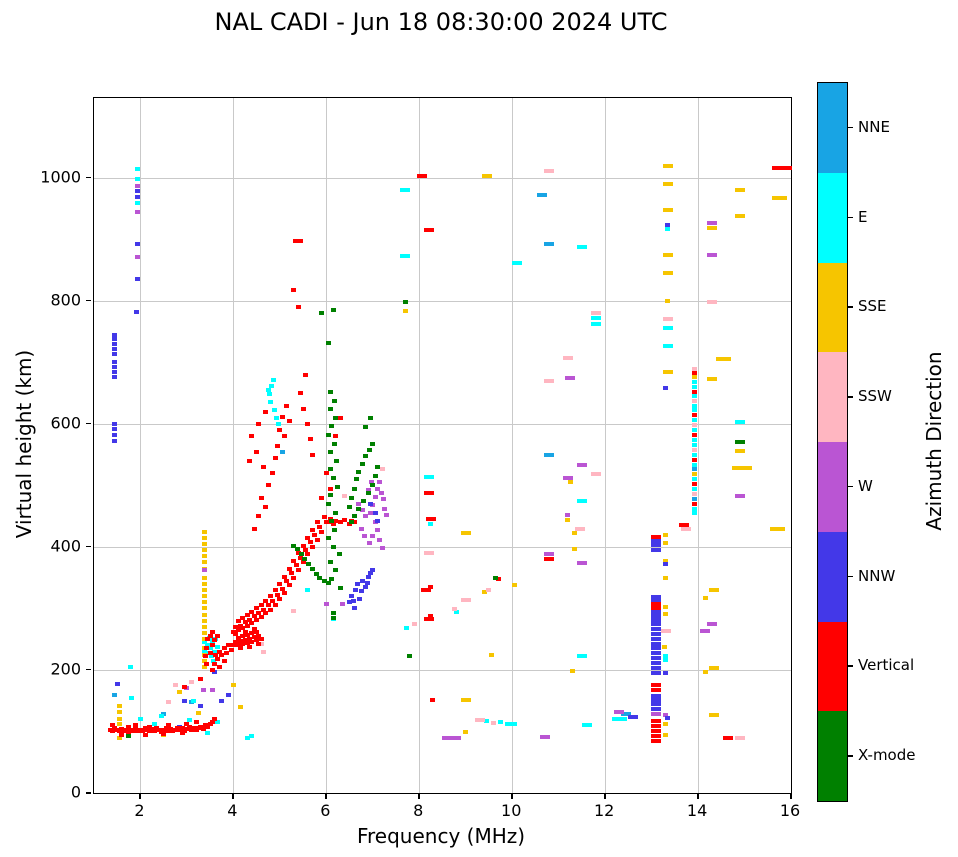 The height and width of the screenshot is (857, 958). Describe the element at coordinates (832, 397) in the screenshot. I see `colorbar-segment-ssw` at that location.